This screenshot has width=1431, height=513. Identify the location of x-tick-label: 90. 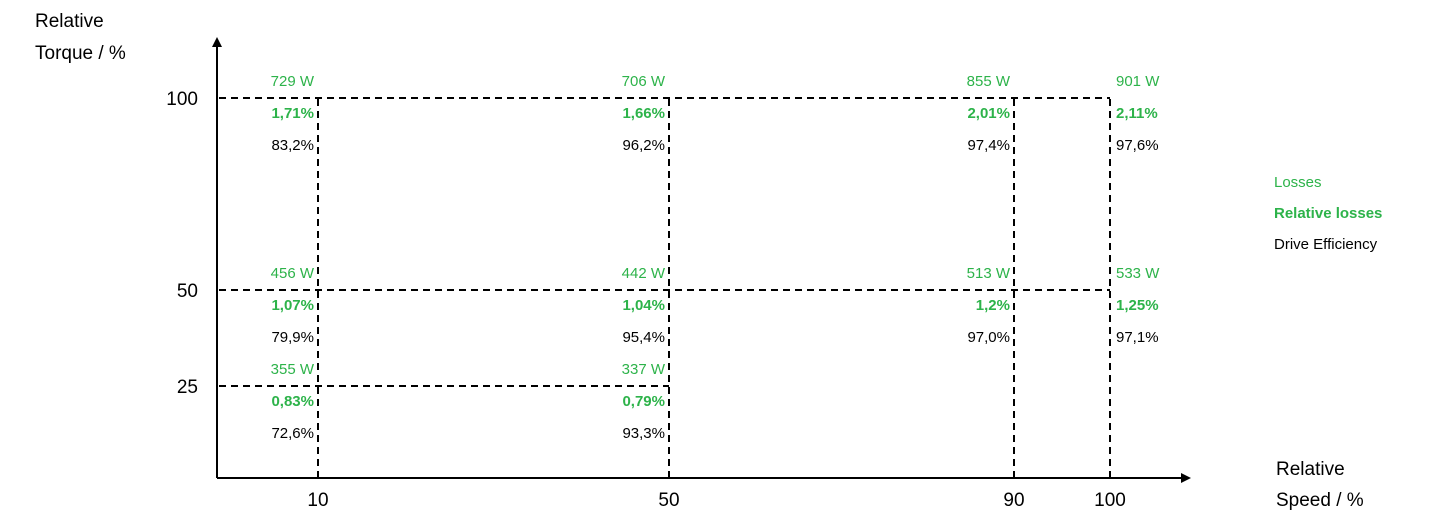
(1013, 500).